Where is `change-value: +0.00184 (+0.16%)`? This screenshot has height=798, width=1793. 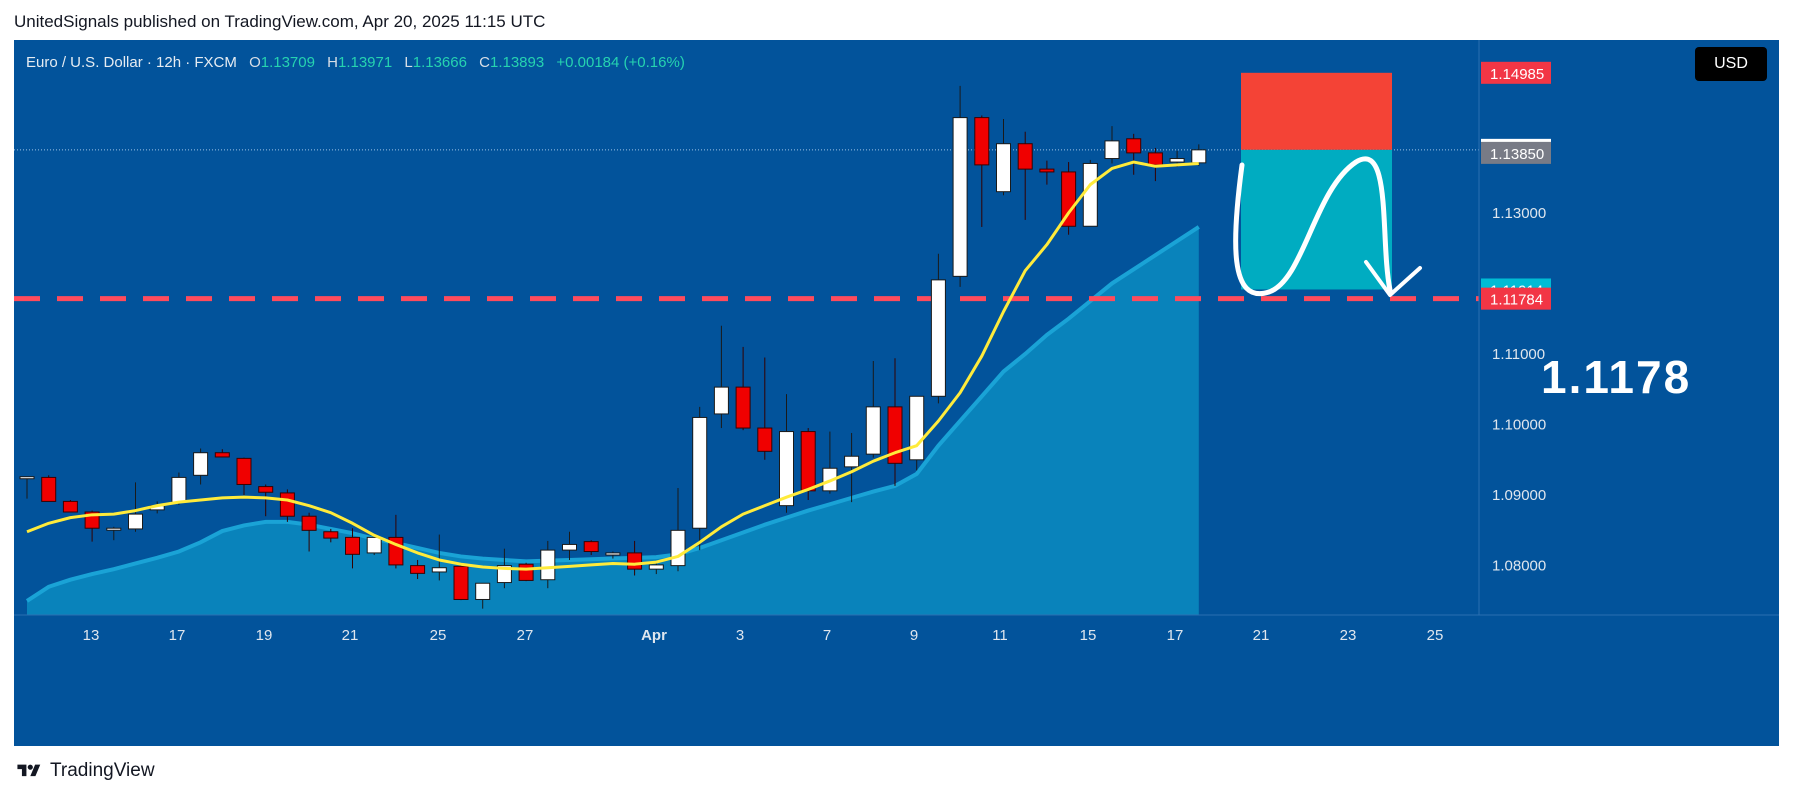 change-value: +0.00184 (+0.16%) is located at coordinates (620, 62).